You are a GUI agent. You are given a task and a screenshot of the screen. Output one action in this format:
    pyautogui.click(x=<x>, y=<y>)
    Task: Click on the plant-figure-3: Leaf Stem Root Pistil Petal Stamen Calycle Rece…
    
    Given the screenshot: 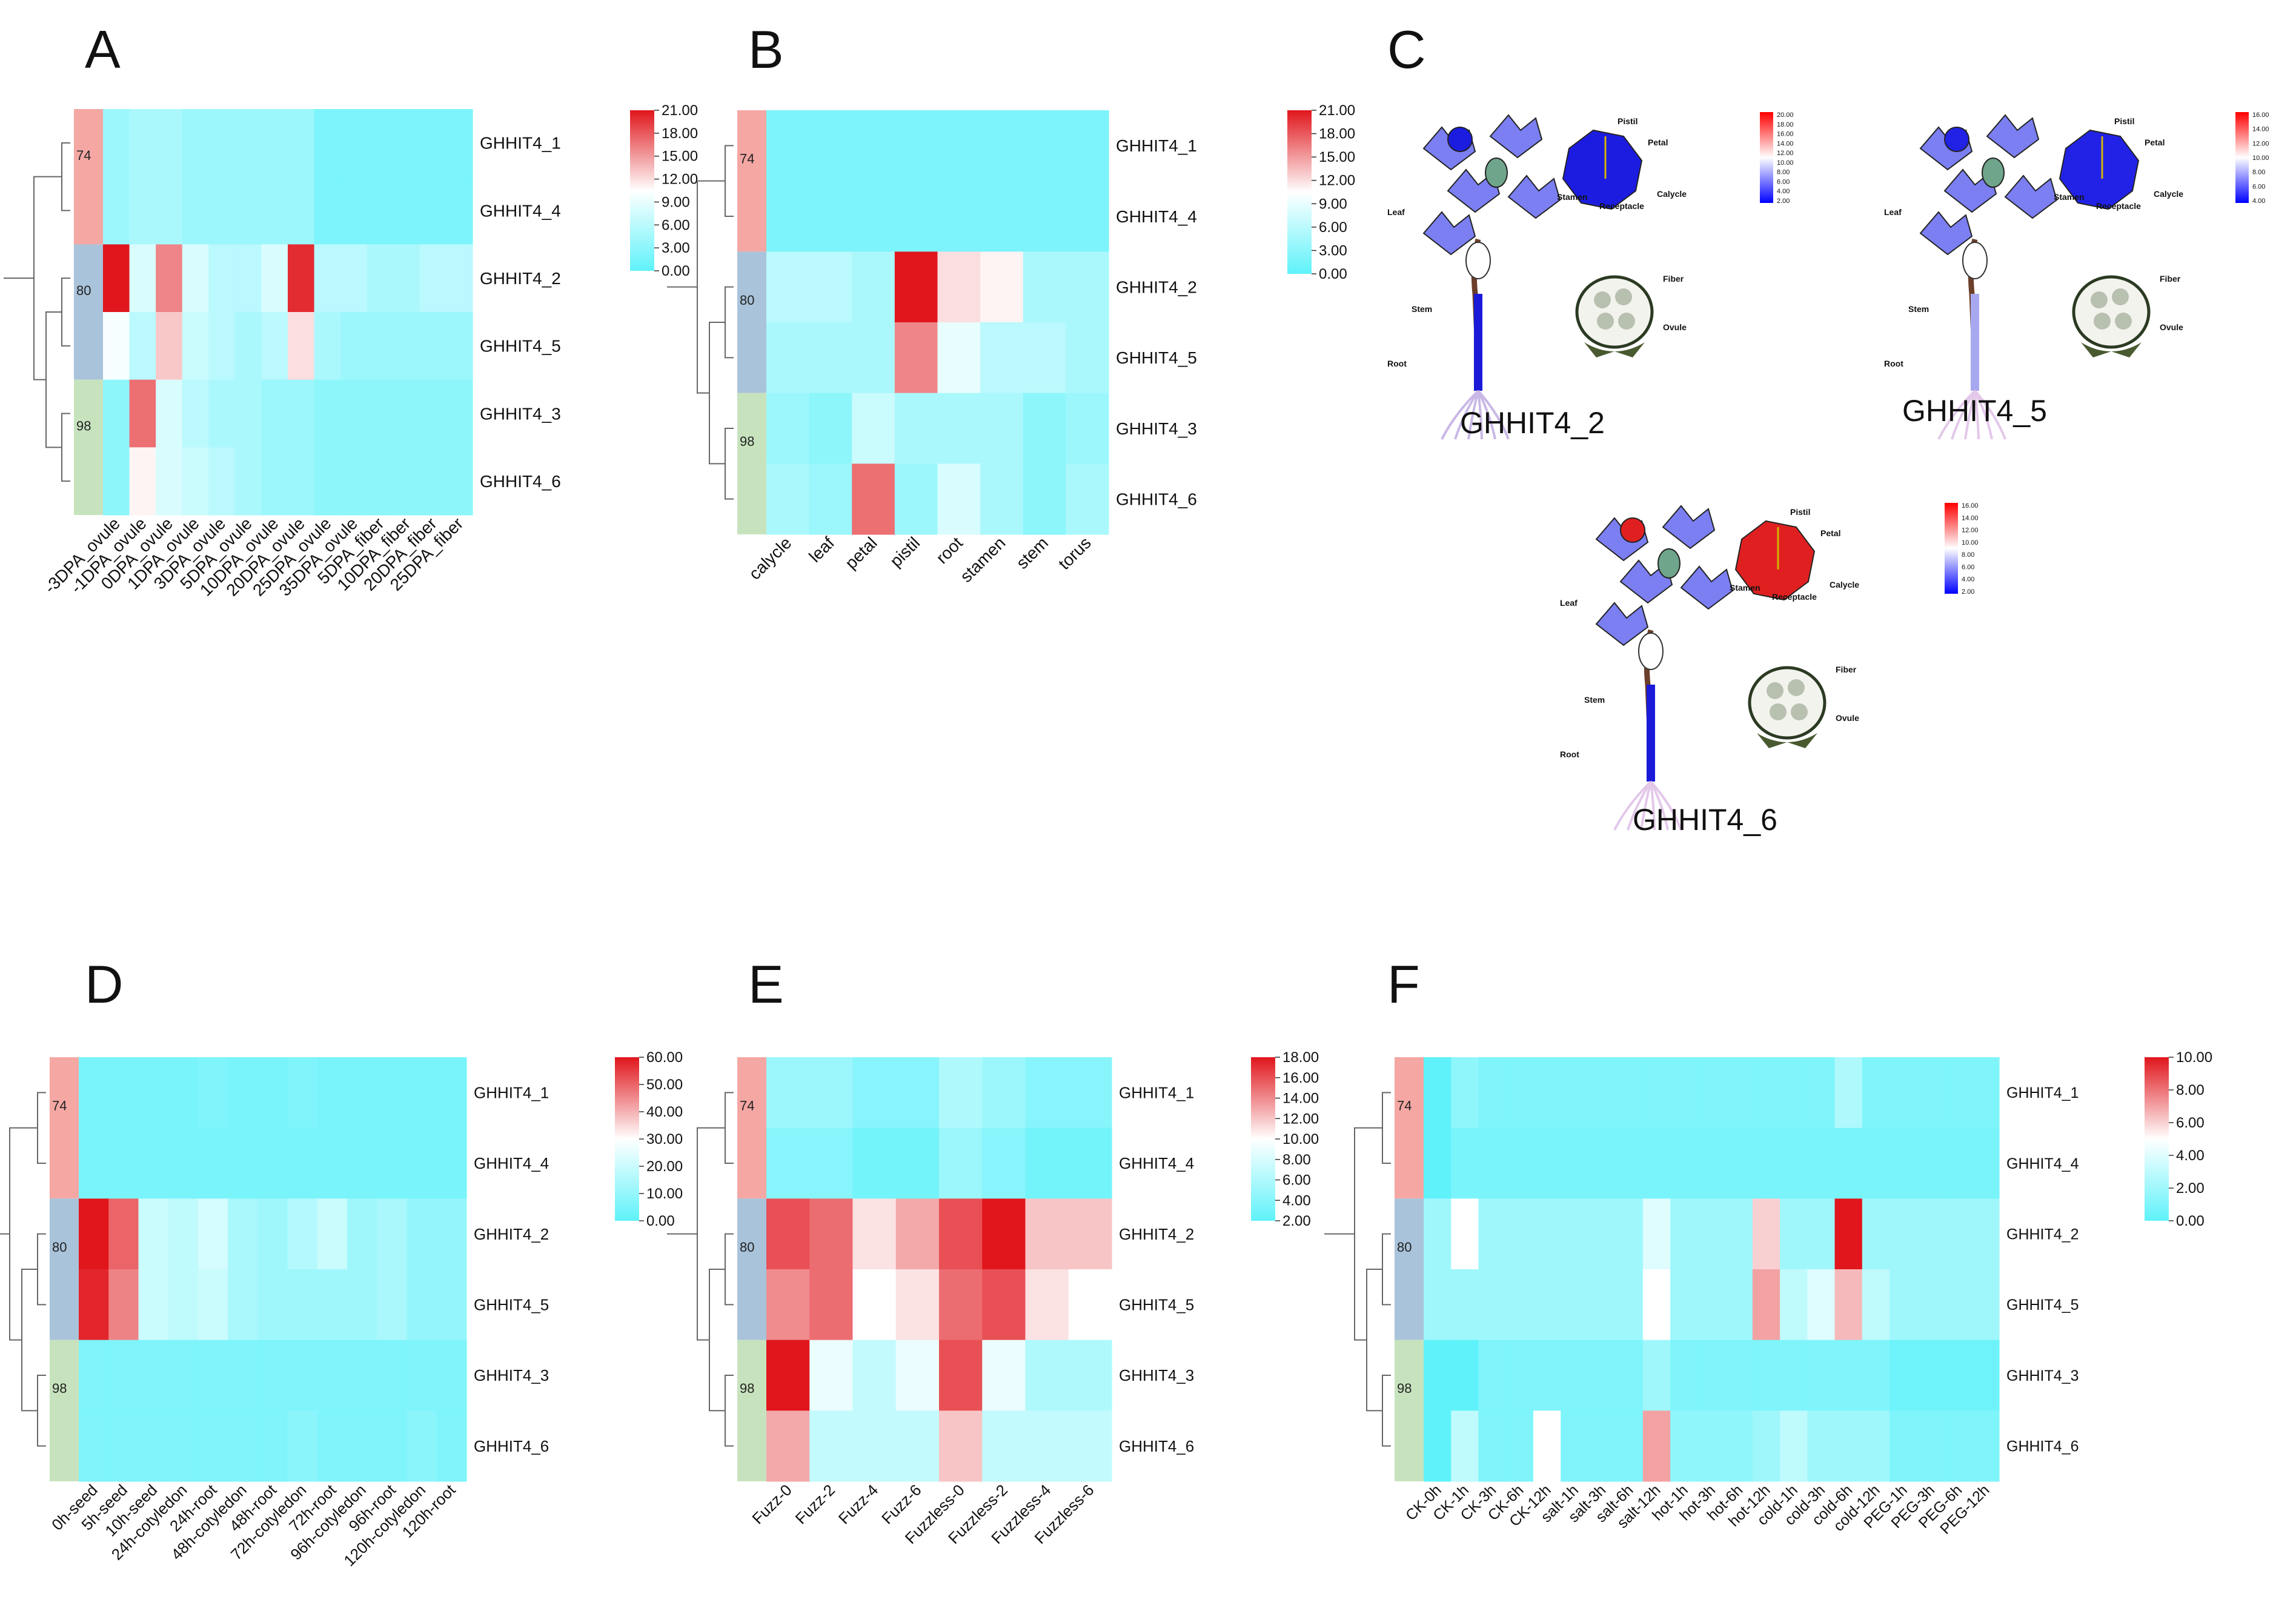 What is the action you would take?
    pyautogui.click(x=1710, y=668)
    